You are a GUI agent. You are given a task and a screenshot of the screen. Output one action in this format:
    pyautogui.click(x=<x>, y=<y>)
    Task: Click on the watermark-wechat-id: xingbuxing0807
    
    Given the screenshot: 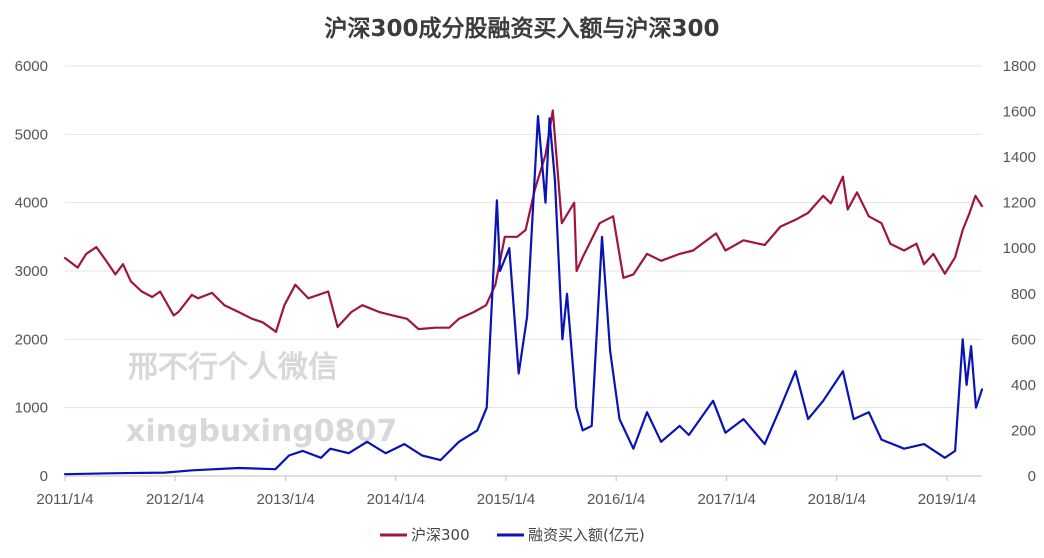 What is the action you would take?
    pyautogui.click(x=261, y=431)
    